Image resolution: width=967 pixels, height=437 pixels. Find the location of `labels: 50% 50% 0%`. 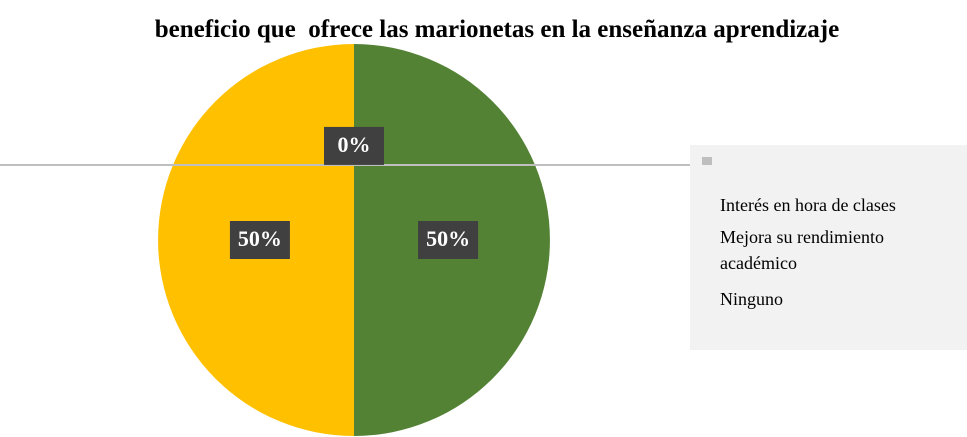

labels: 50% 50% 0% is located at coordinates (354, 192).